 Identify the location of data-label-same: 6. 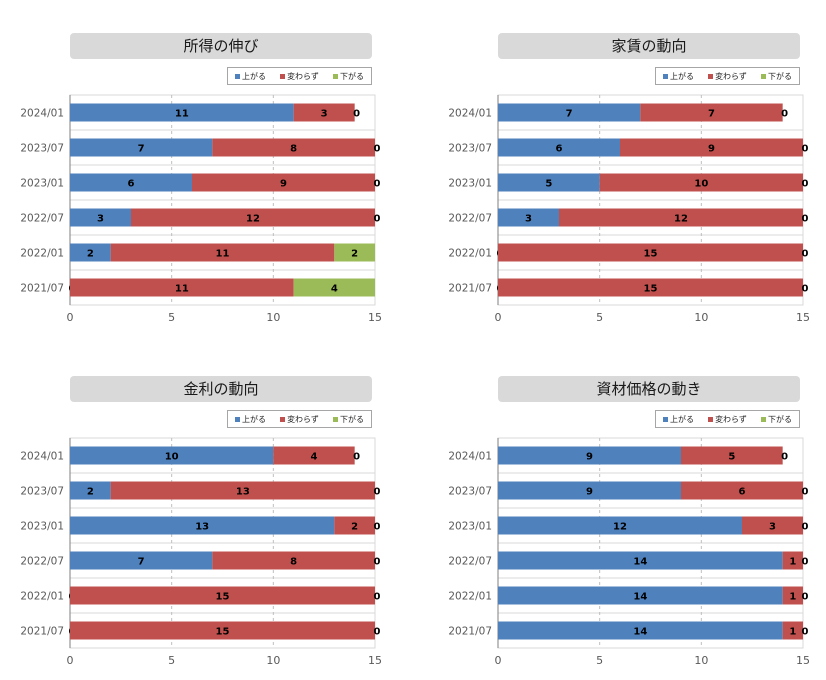
(742, 492).